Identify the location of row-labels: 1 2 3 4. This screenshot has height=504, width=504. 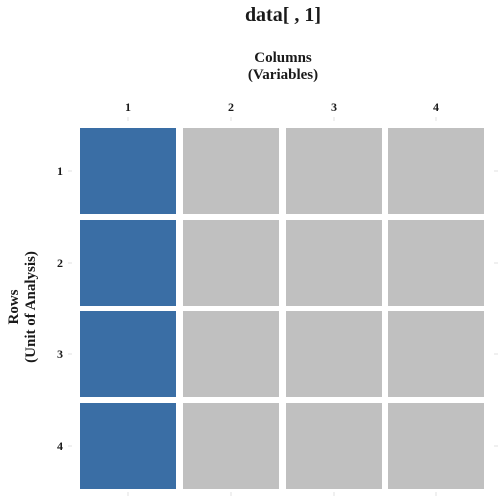
(60, 308).